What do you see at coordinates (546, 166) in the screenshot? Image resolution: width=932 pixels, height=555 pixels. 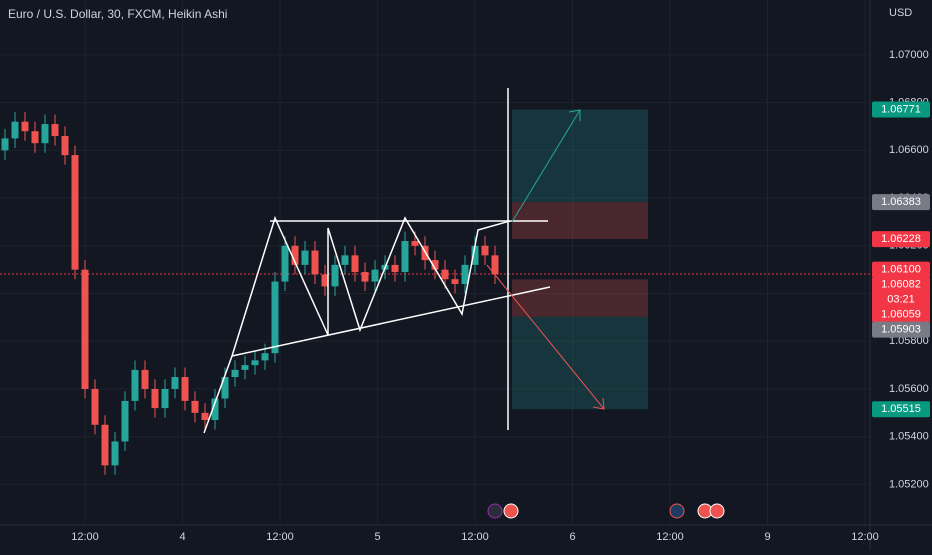 I see `target-arrow-up` at bounding box center [546, 166].